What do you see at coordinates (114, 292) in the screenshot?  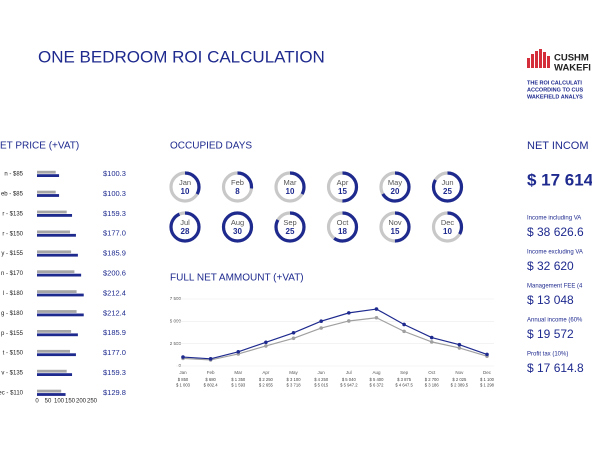 I see `value-label: $212.4` at bounding box center [114, 292].